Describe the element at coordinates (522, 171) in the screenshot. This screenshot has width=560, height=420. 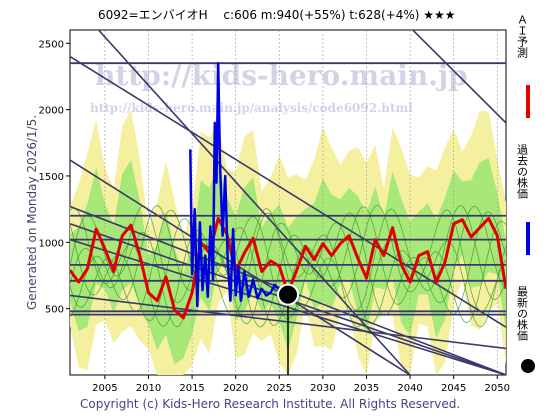
I see `legend-label-price: 過去の株価` at that location.